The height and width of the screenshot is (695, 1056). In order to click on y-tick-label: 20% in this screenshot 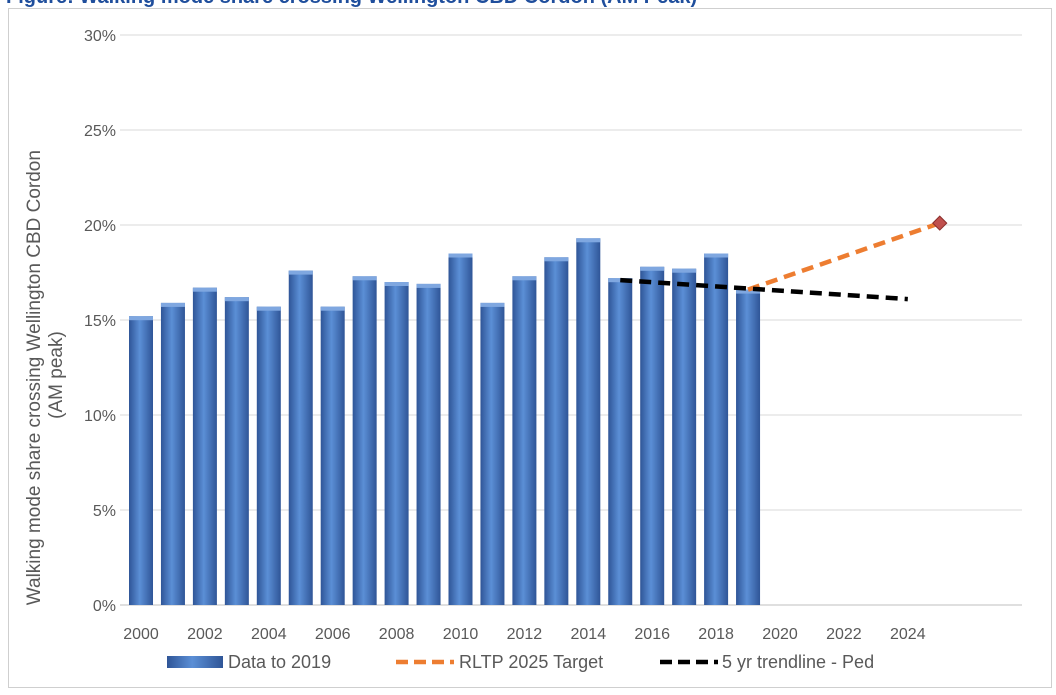, I will do `click(100, 226)`.